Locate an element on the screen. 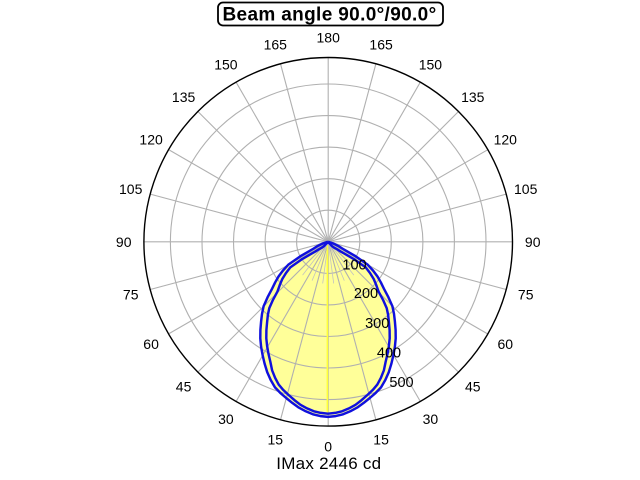  svg-text: 180 is located at coordinates (329, 37).